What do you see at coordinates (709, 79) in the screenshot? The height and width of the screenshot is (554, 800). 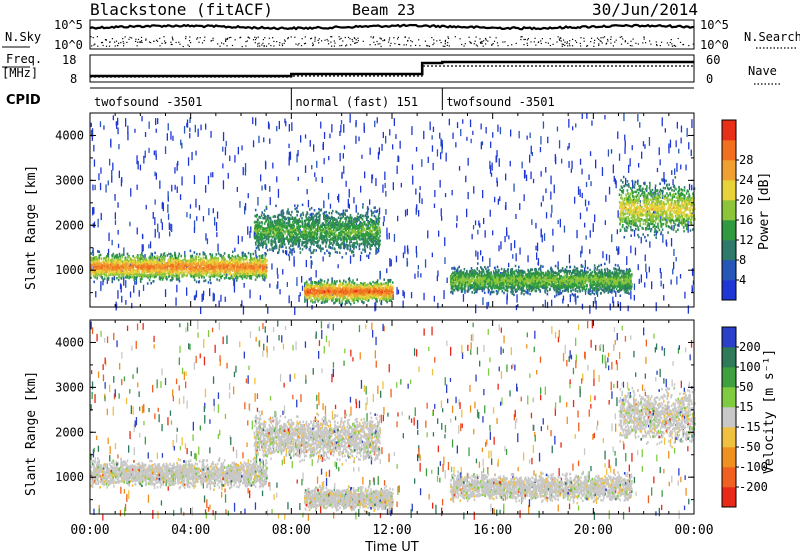 I see `nave-tick-bottom: 0` at bounding box center [709, 79].